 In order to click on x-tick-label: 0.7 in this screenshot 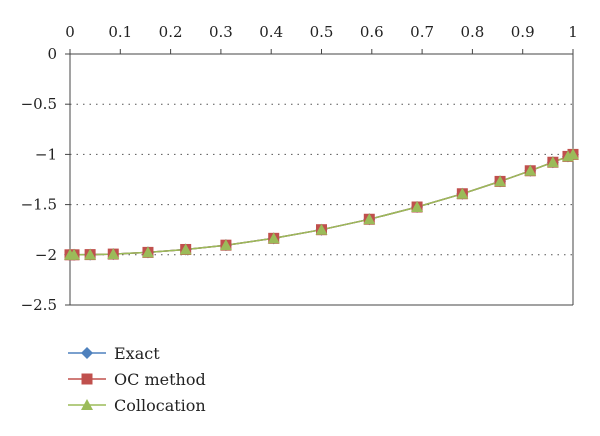, I will do `click(422, 32)`.